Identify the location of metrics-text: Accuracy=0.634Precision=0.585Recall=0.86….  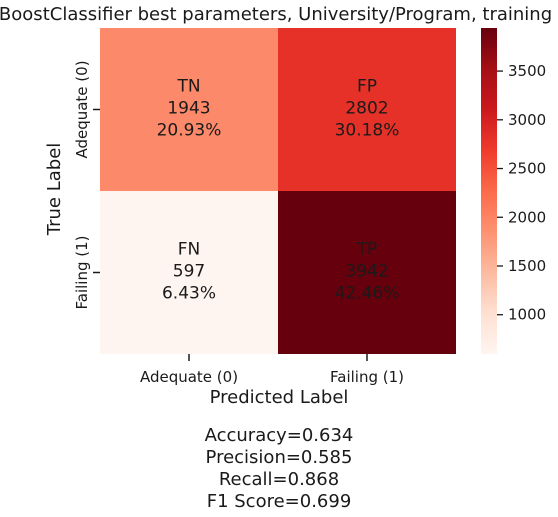
(279, 468).